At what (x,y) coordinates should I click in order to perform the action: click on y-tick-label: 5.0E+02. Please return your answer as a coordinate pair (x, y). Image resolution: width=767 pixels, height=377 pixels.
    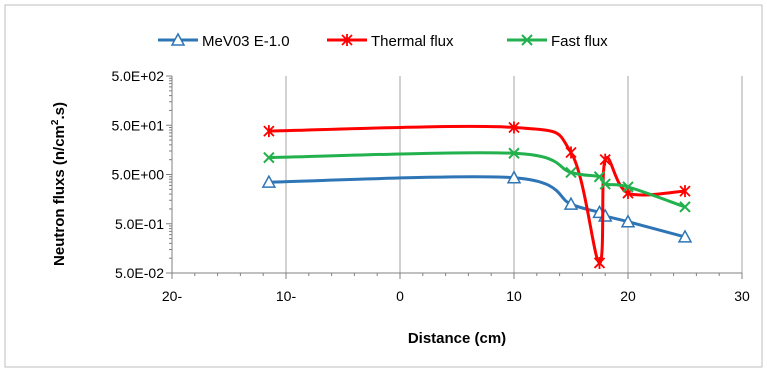
    Looking at the image, I should click on (137, 76).